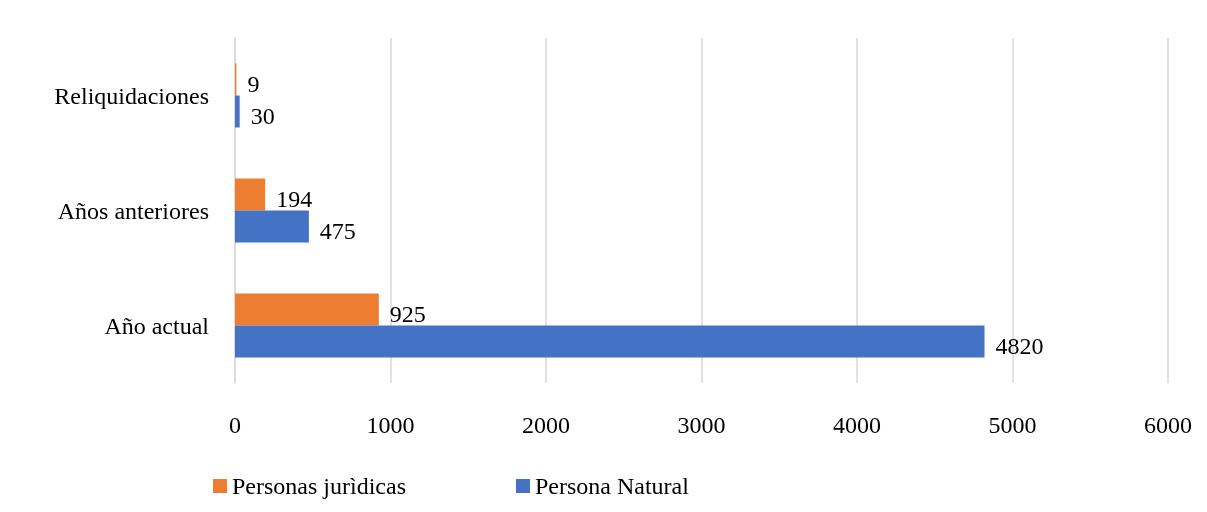 The height and width of the screenshot is (512, 1207). Describe the element at coordinates (253, 83) in the screenshot. I see `data-label: 9` at that location.